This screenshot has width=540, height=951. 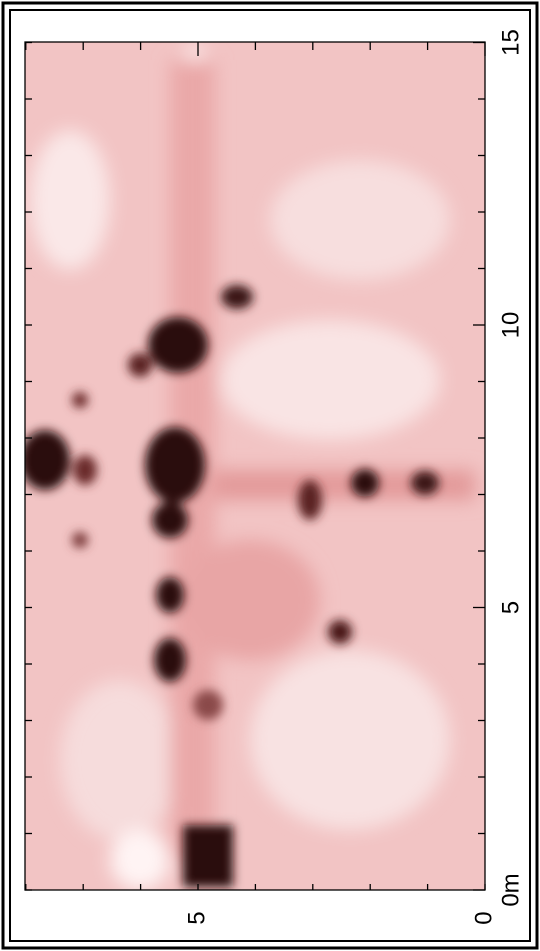 What do you see at coordinates (483, 917) in the screenshot?
I see `across-tick-label: 0` at bounding box center [483, 917].